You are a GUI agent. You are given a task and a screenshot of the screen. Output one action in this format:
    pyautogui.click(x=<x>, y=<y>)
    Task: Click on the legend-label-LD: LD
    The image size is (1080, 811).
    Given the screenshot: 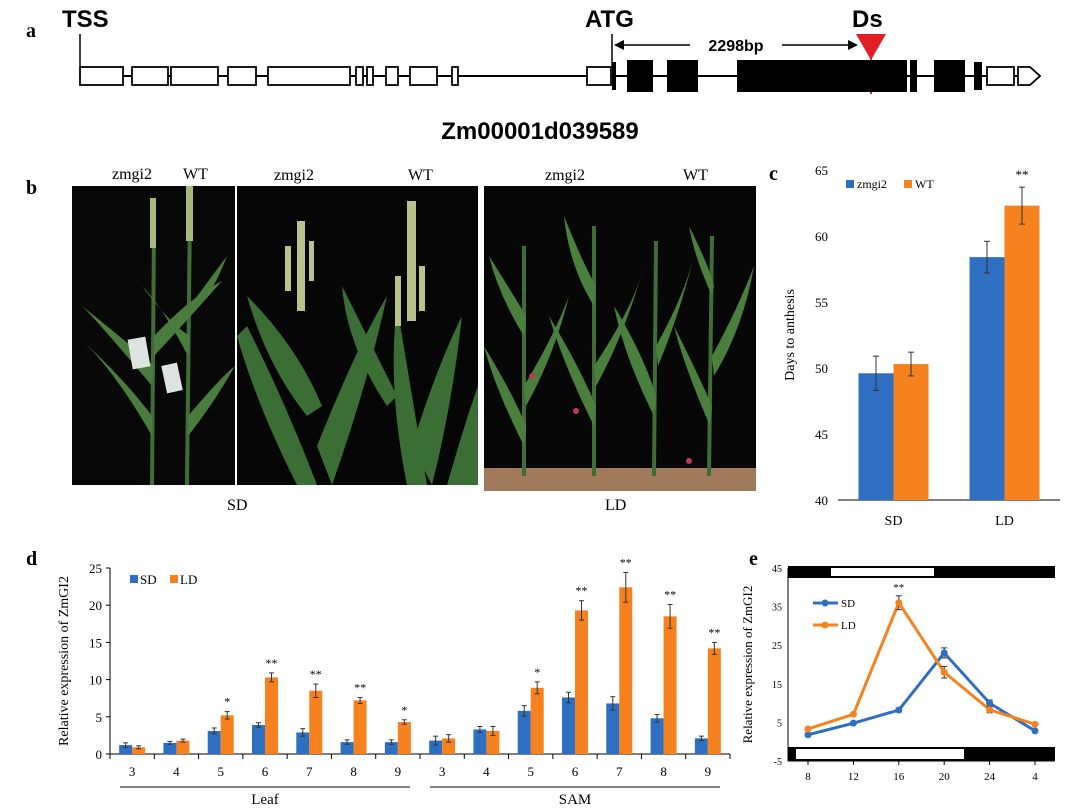 What is the action you would take?
    pyautogui.click(x=848, y=626)
    